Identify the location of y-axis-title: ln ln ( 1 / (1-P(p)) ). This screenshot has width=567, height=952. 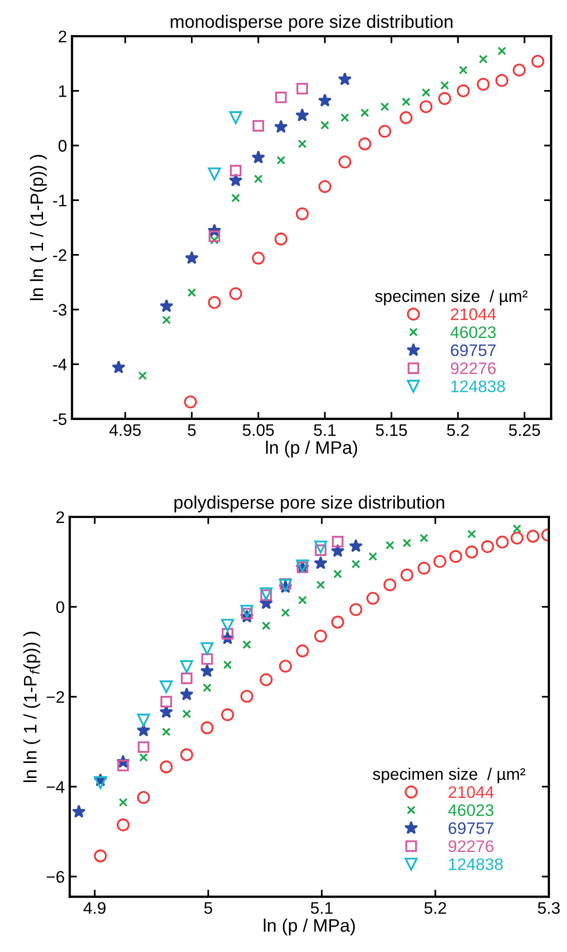
(38, 227).